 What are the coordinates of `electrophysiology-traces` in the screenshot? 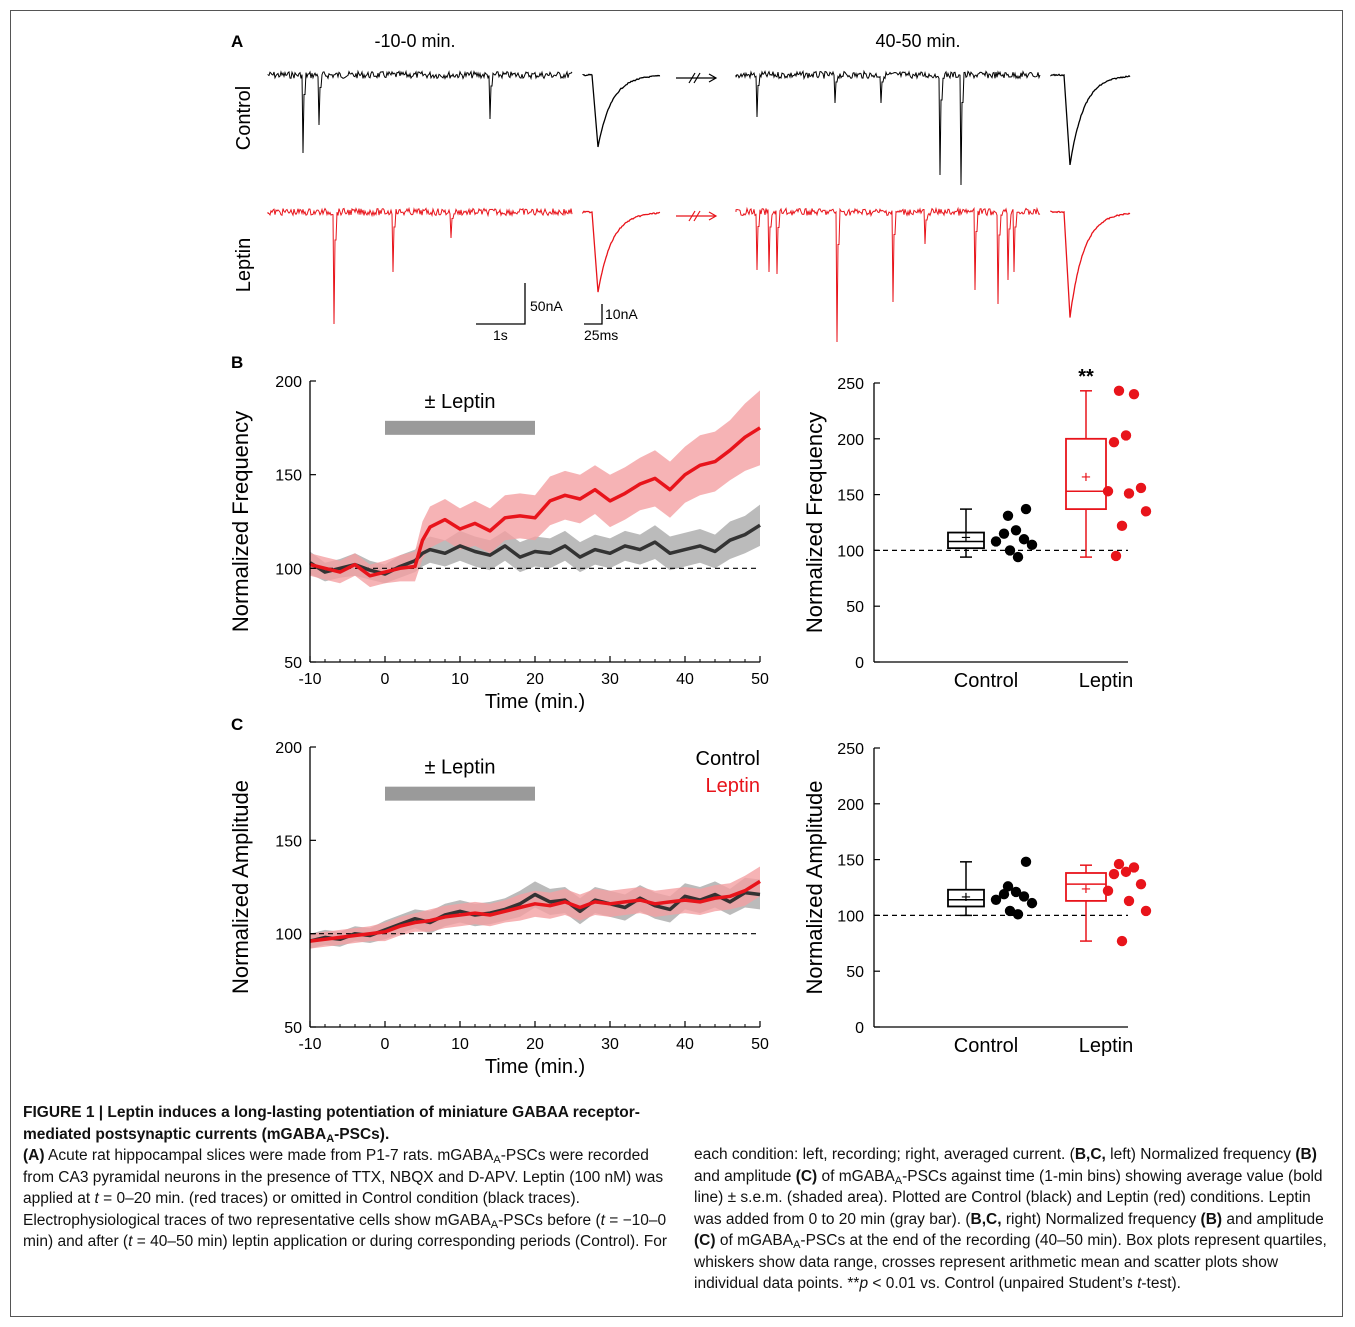 It's located at (699, 206).